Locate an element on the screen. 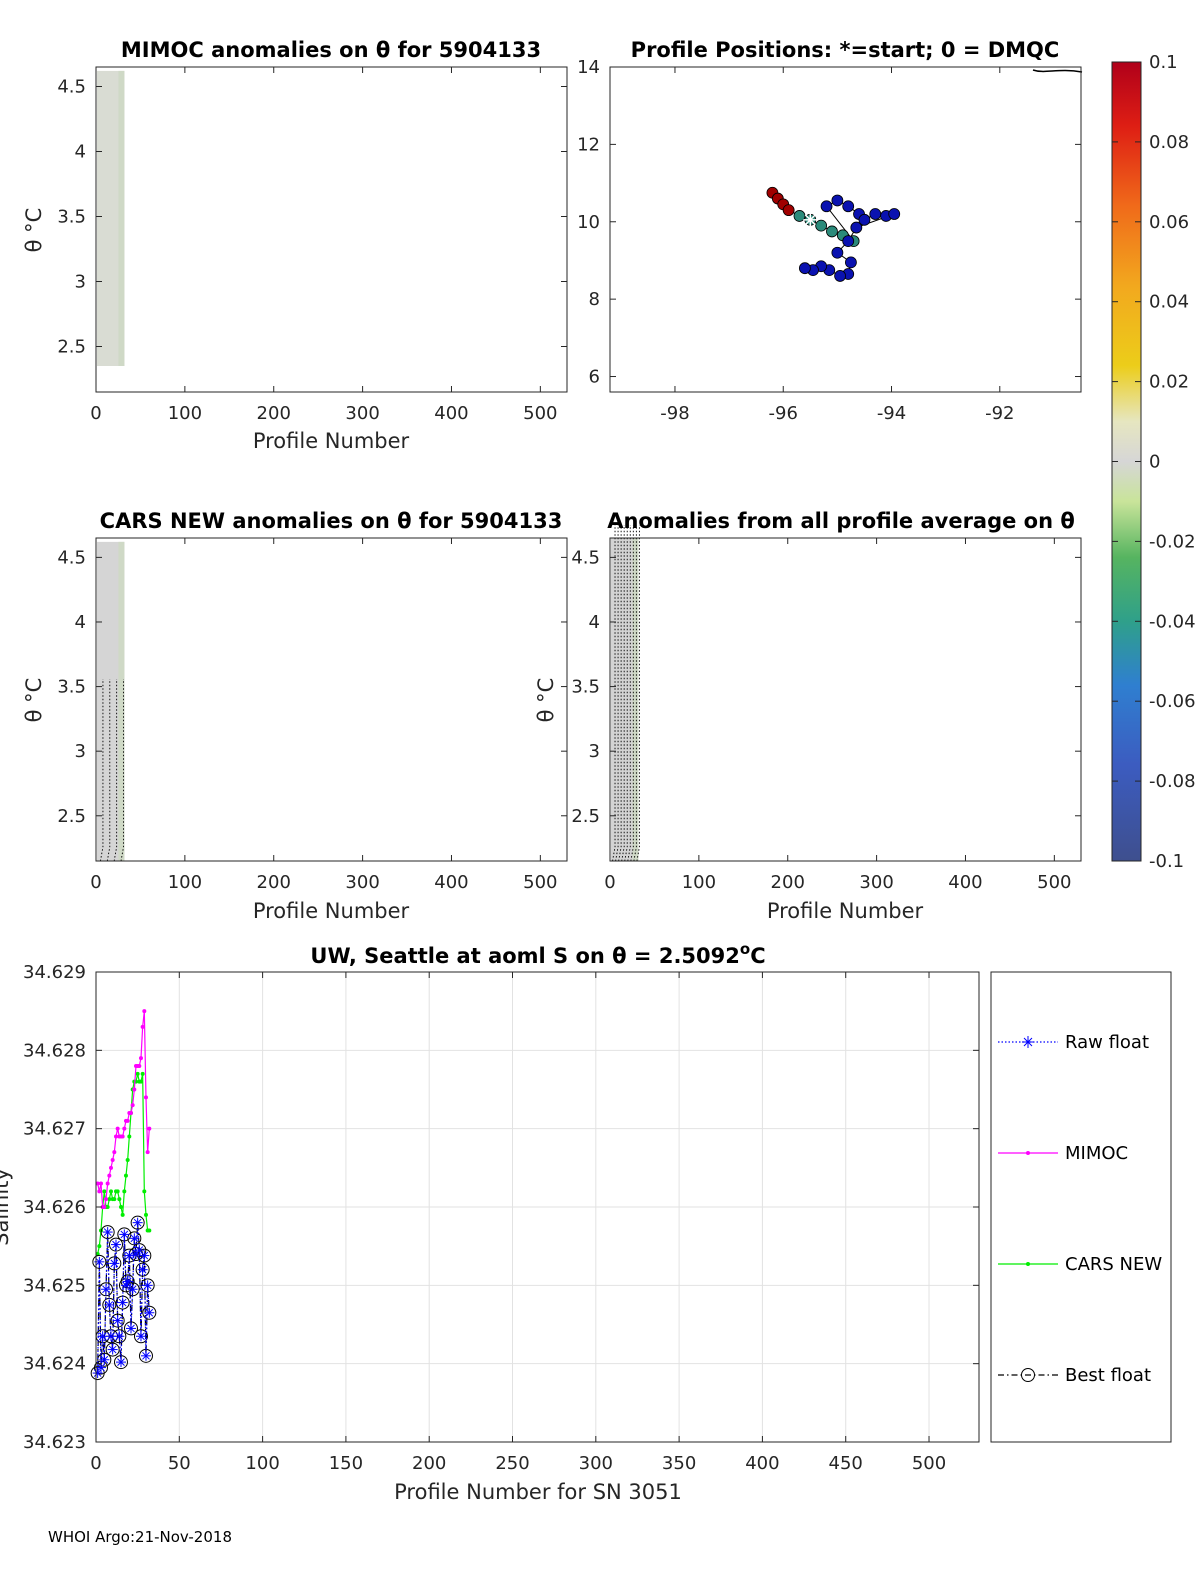  y-tick-label: 34.627 is located at coordinates (54, 1129).